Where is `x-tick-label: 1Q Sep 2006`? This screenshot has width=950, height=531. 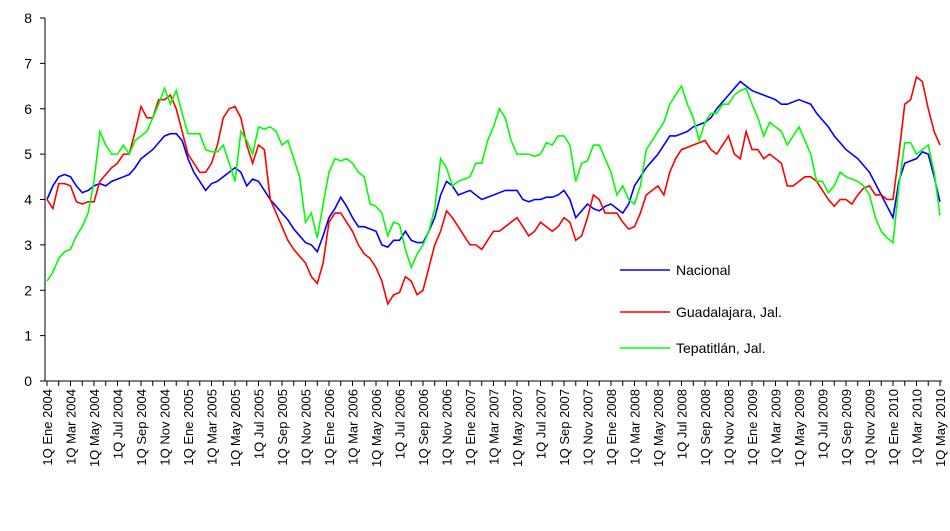
x-tick-label: 1Q Sep 2006 is located at coordinates (423, 427).